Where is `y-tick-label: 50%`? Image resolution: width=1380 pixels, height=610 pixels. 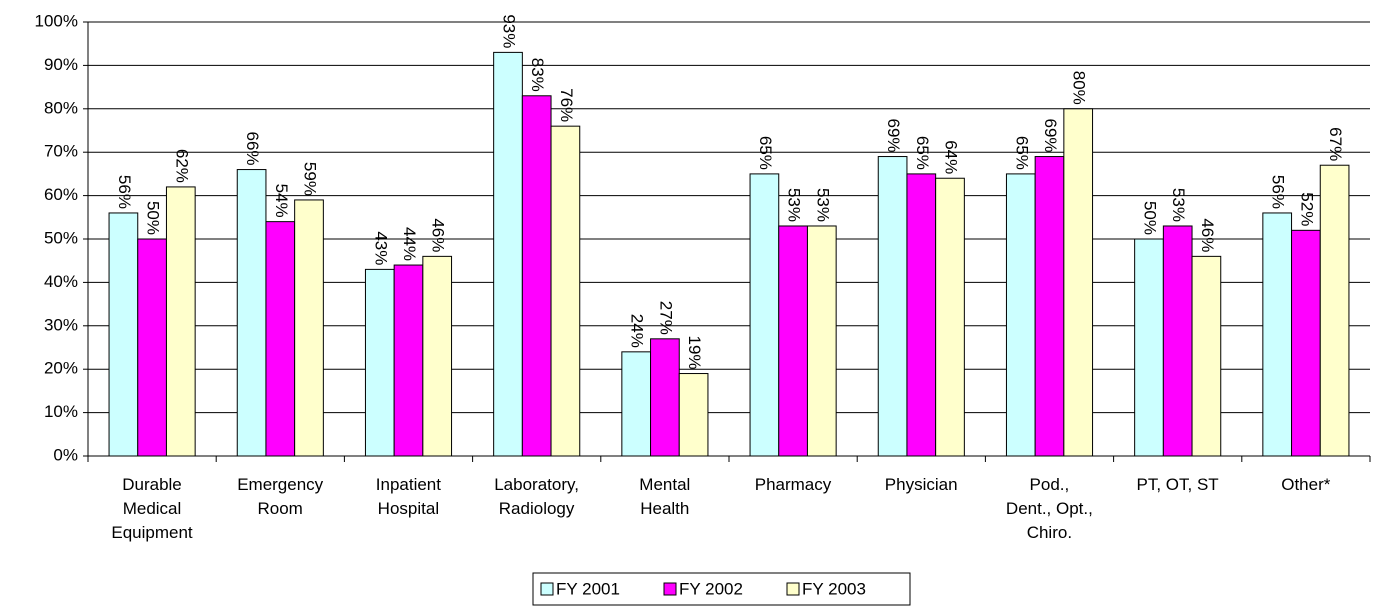 y-tick-label: 50% is located at coordinates (61, 237).